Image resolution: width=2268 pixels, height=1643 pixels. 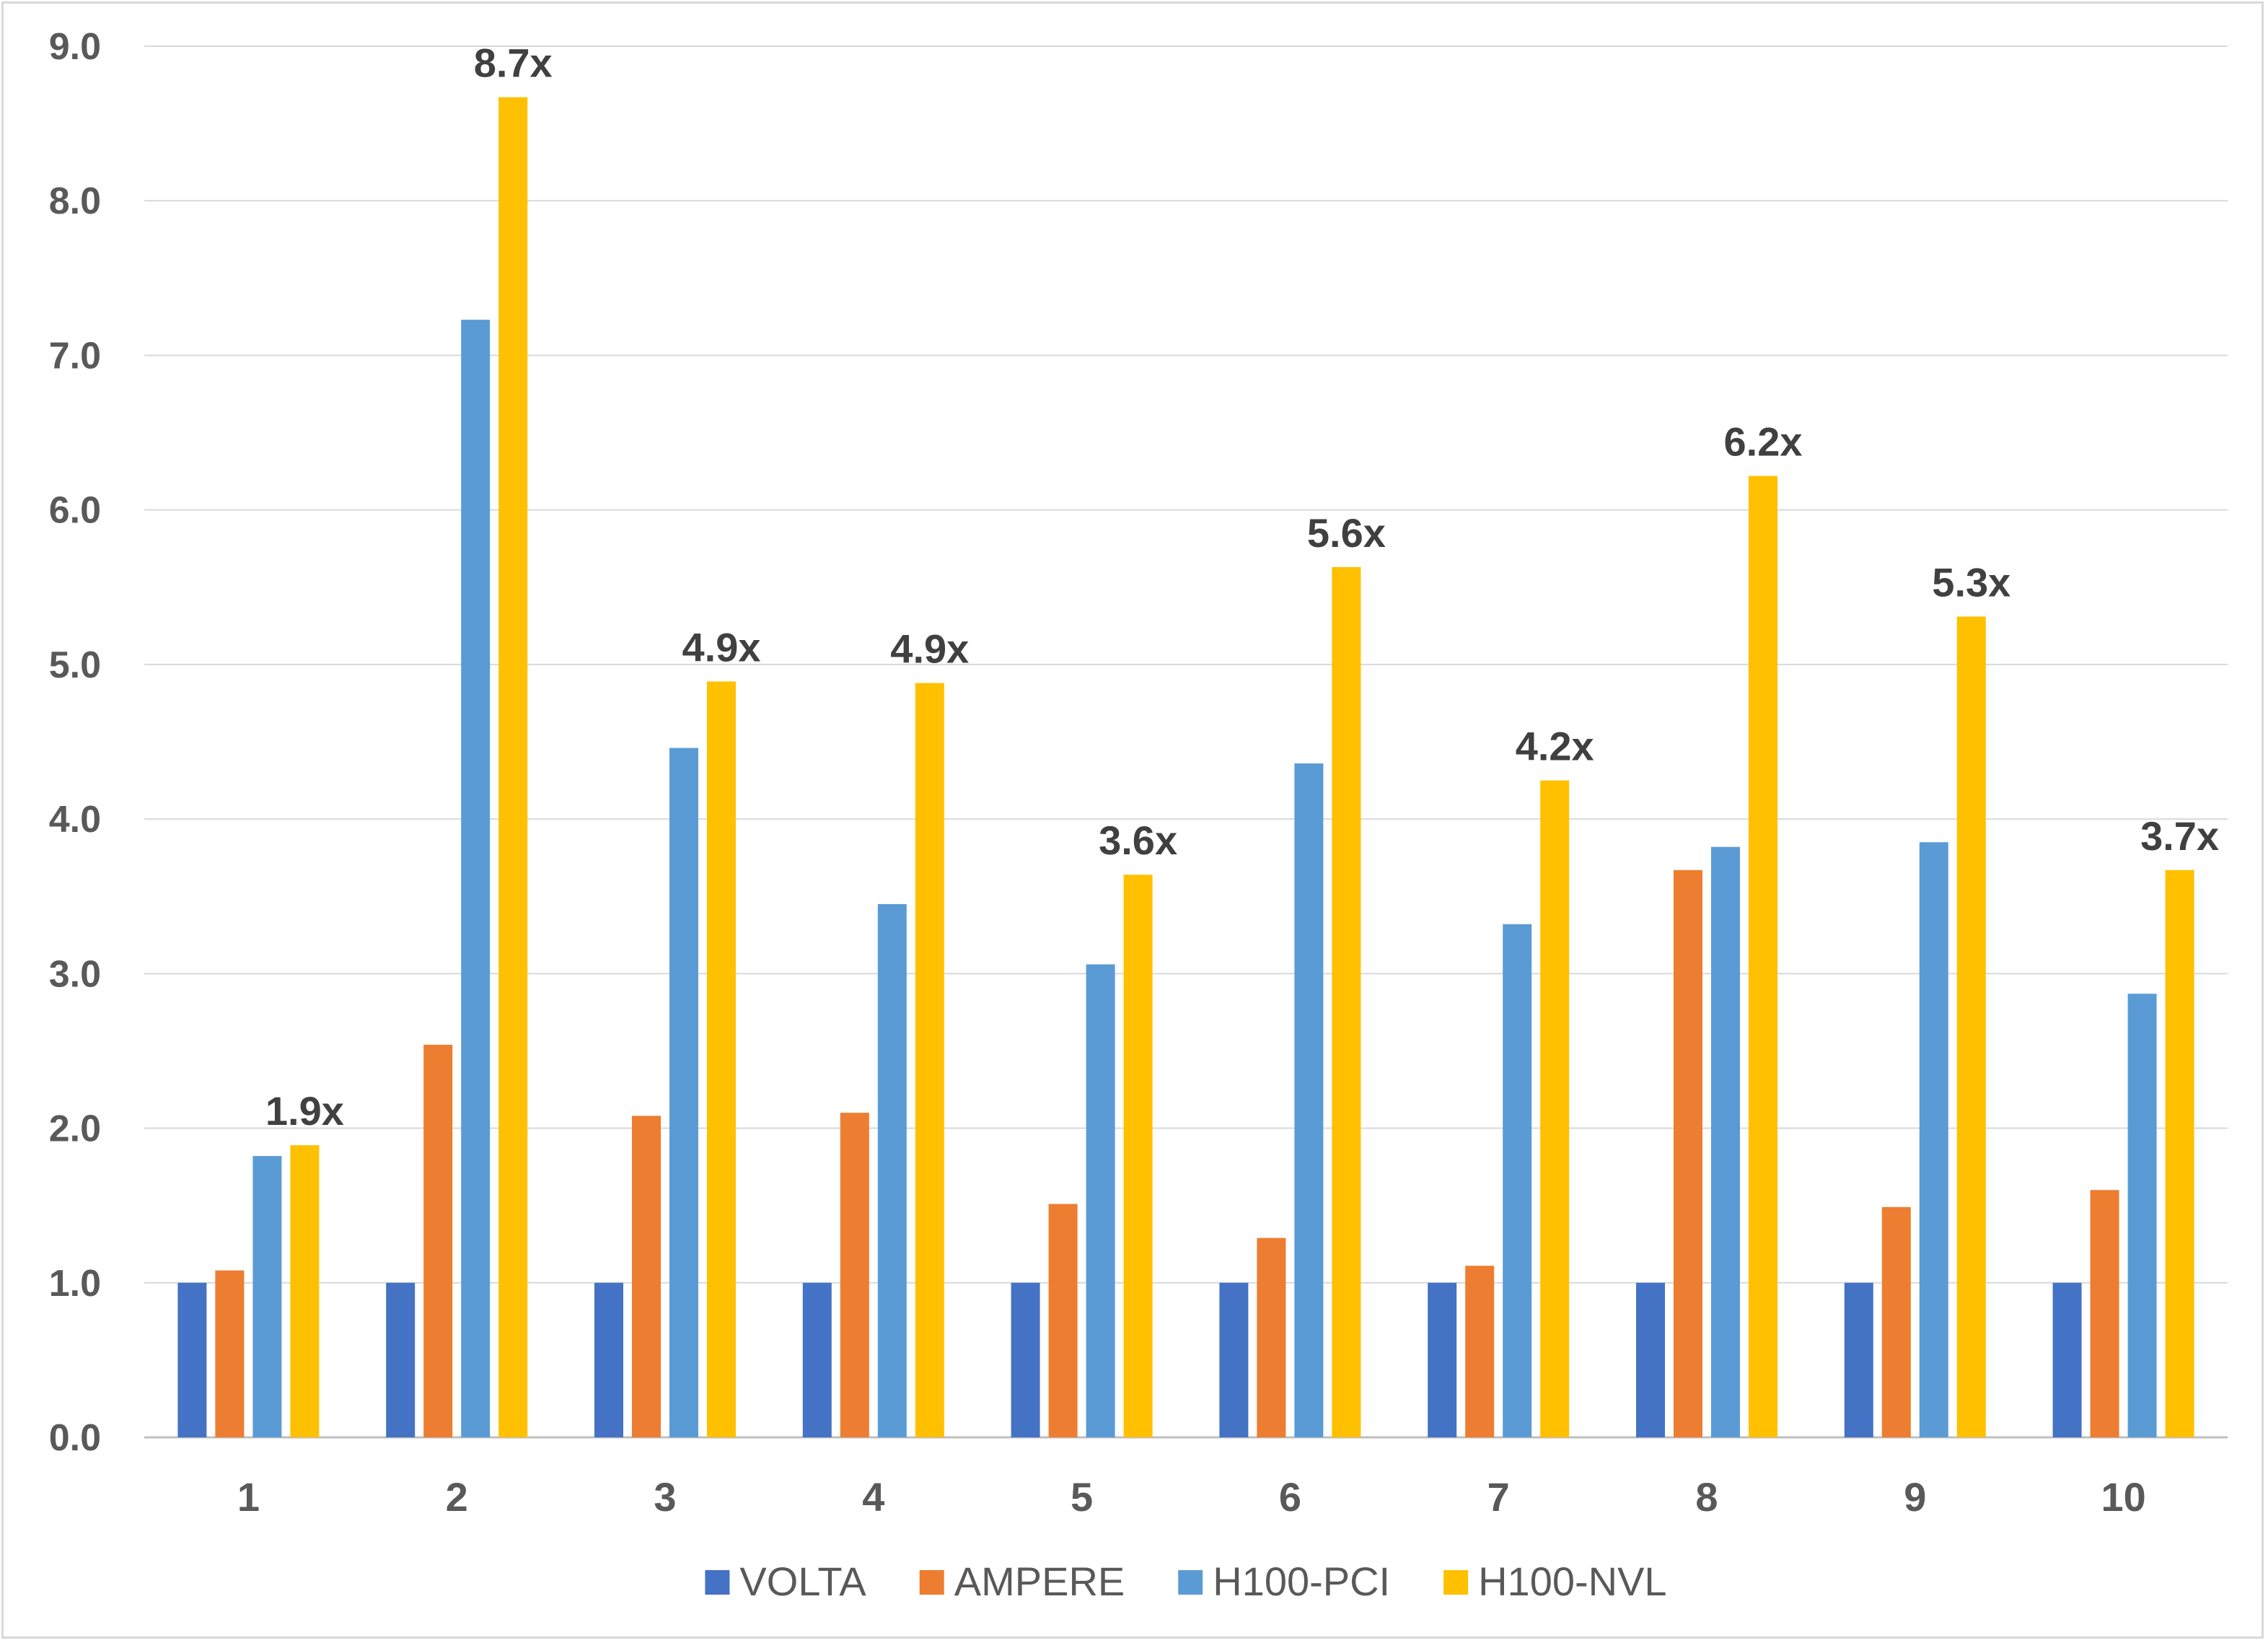 I want to click on legend-swatch-h100-nvl, so click(x=1456, y=1582).